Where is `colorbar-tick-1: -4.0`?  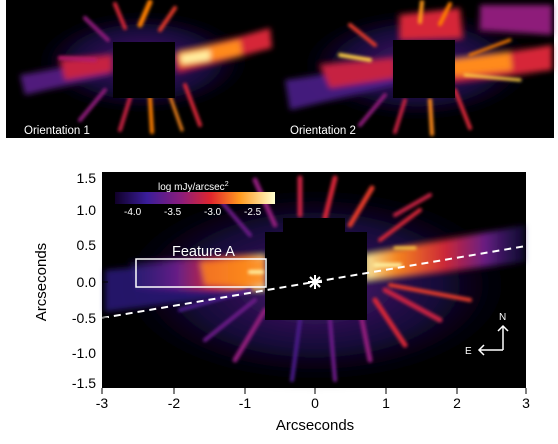
colorbar-tick-1: -4.0 is located at coordinates (133, 212).